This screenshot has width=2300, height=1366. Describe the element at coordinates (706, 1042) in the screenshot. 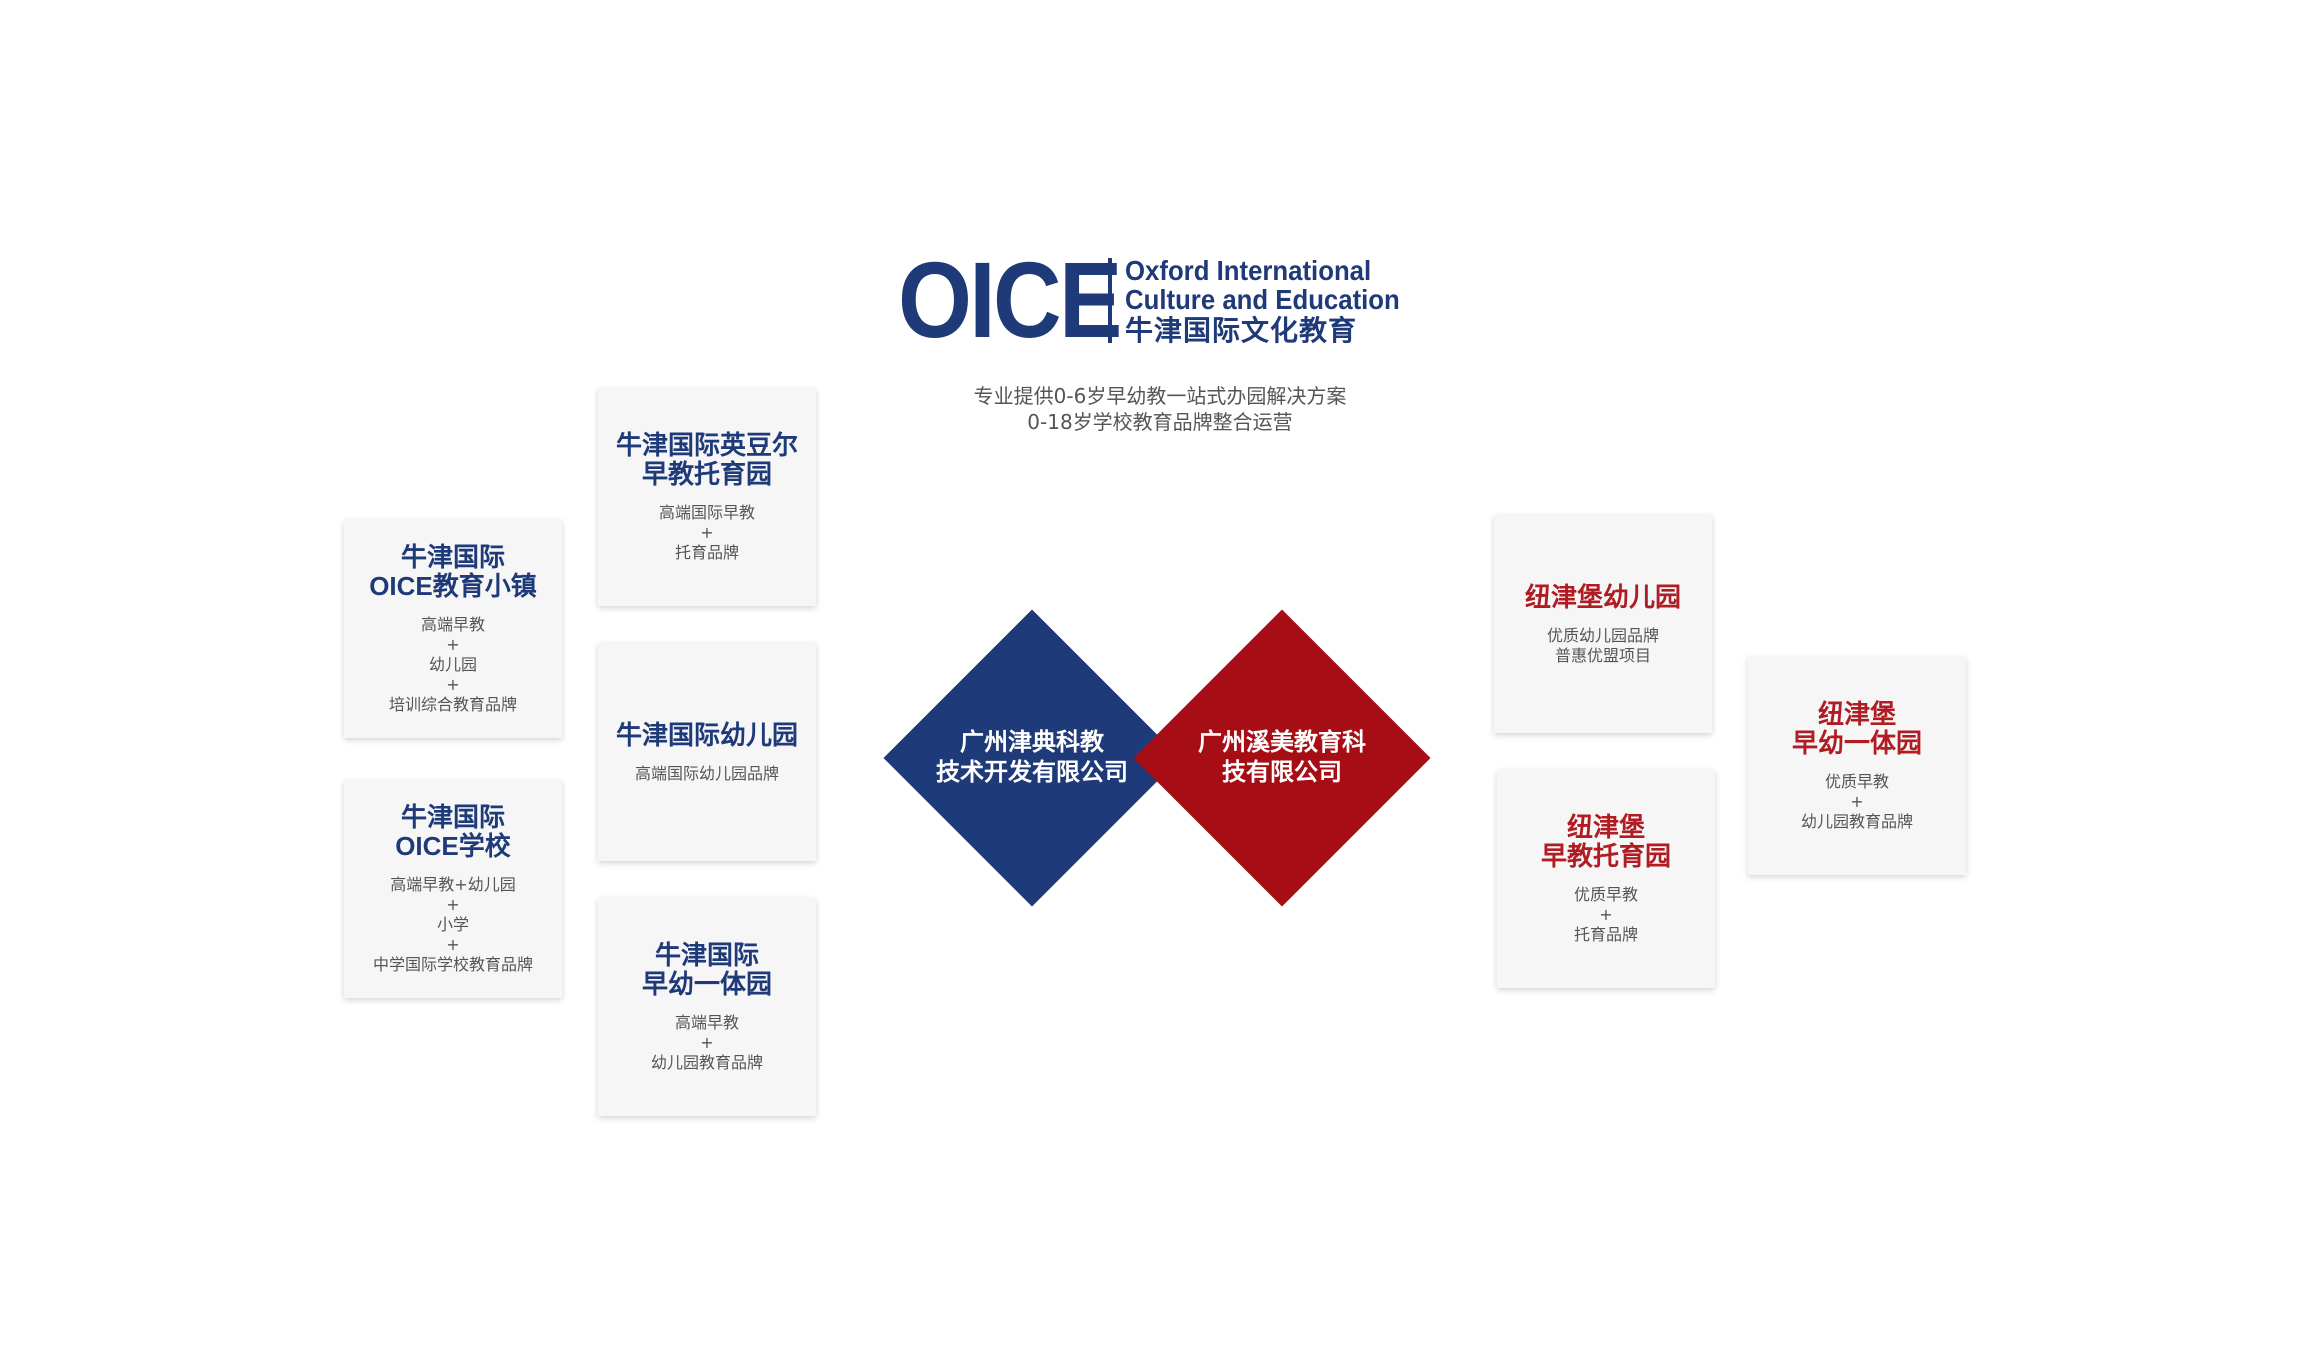

I see `card-desc: 高端早教 + 幼儿园教育品牌` at that location.